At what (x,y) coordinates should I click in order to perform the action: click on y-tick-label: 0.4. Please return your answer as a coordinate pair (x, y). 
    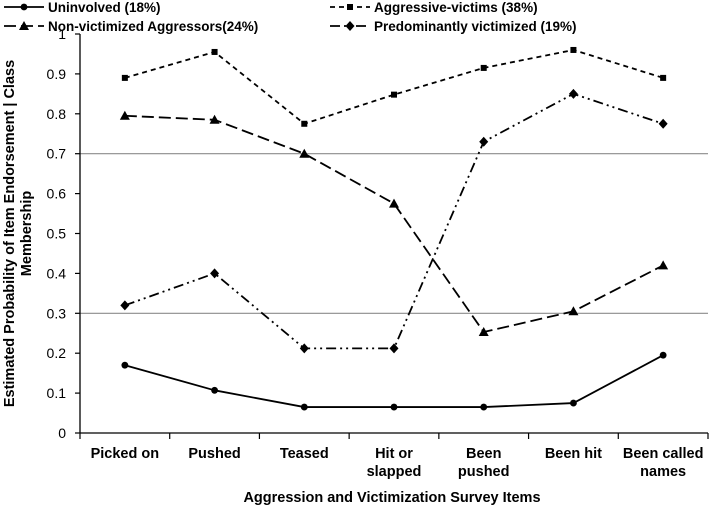
    Looking at the image, I should click on (57, 273).